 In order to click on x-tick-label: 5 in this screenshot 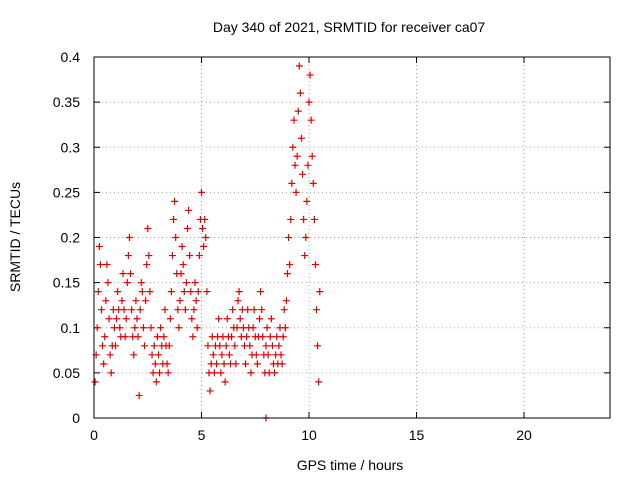, I will do `click(202, 435)`.